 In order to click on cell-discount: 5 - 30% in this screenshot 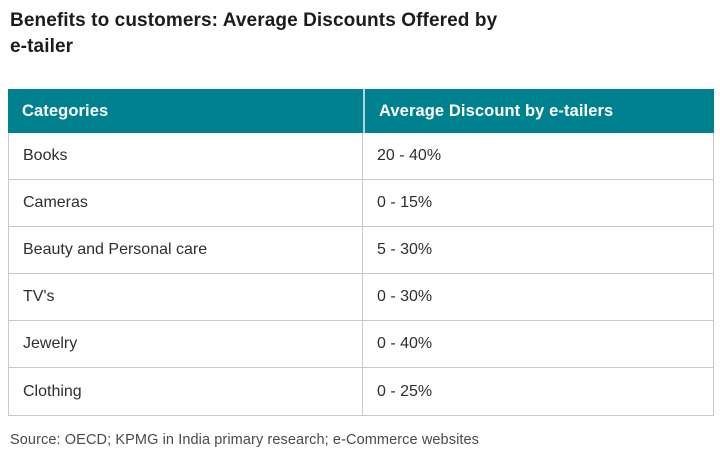, I will do `click(405, 249)`.